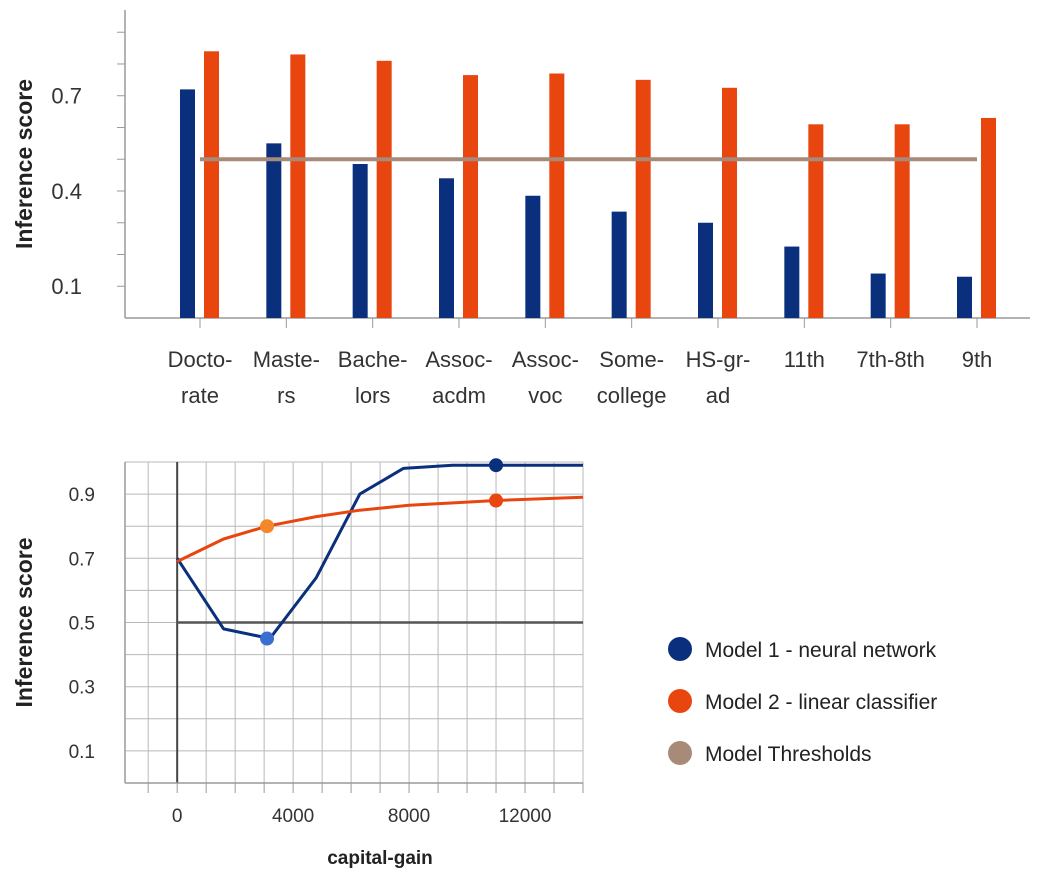  Describe the element at coordinates (890, 359) in the screenshot. I see `x-tick-label: 7th-8th` at that location.